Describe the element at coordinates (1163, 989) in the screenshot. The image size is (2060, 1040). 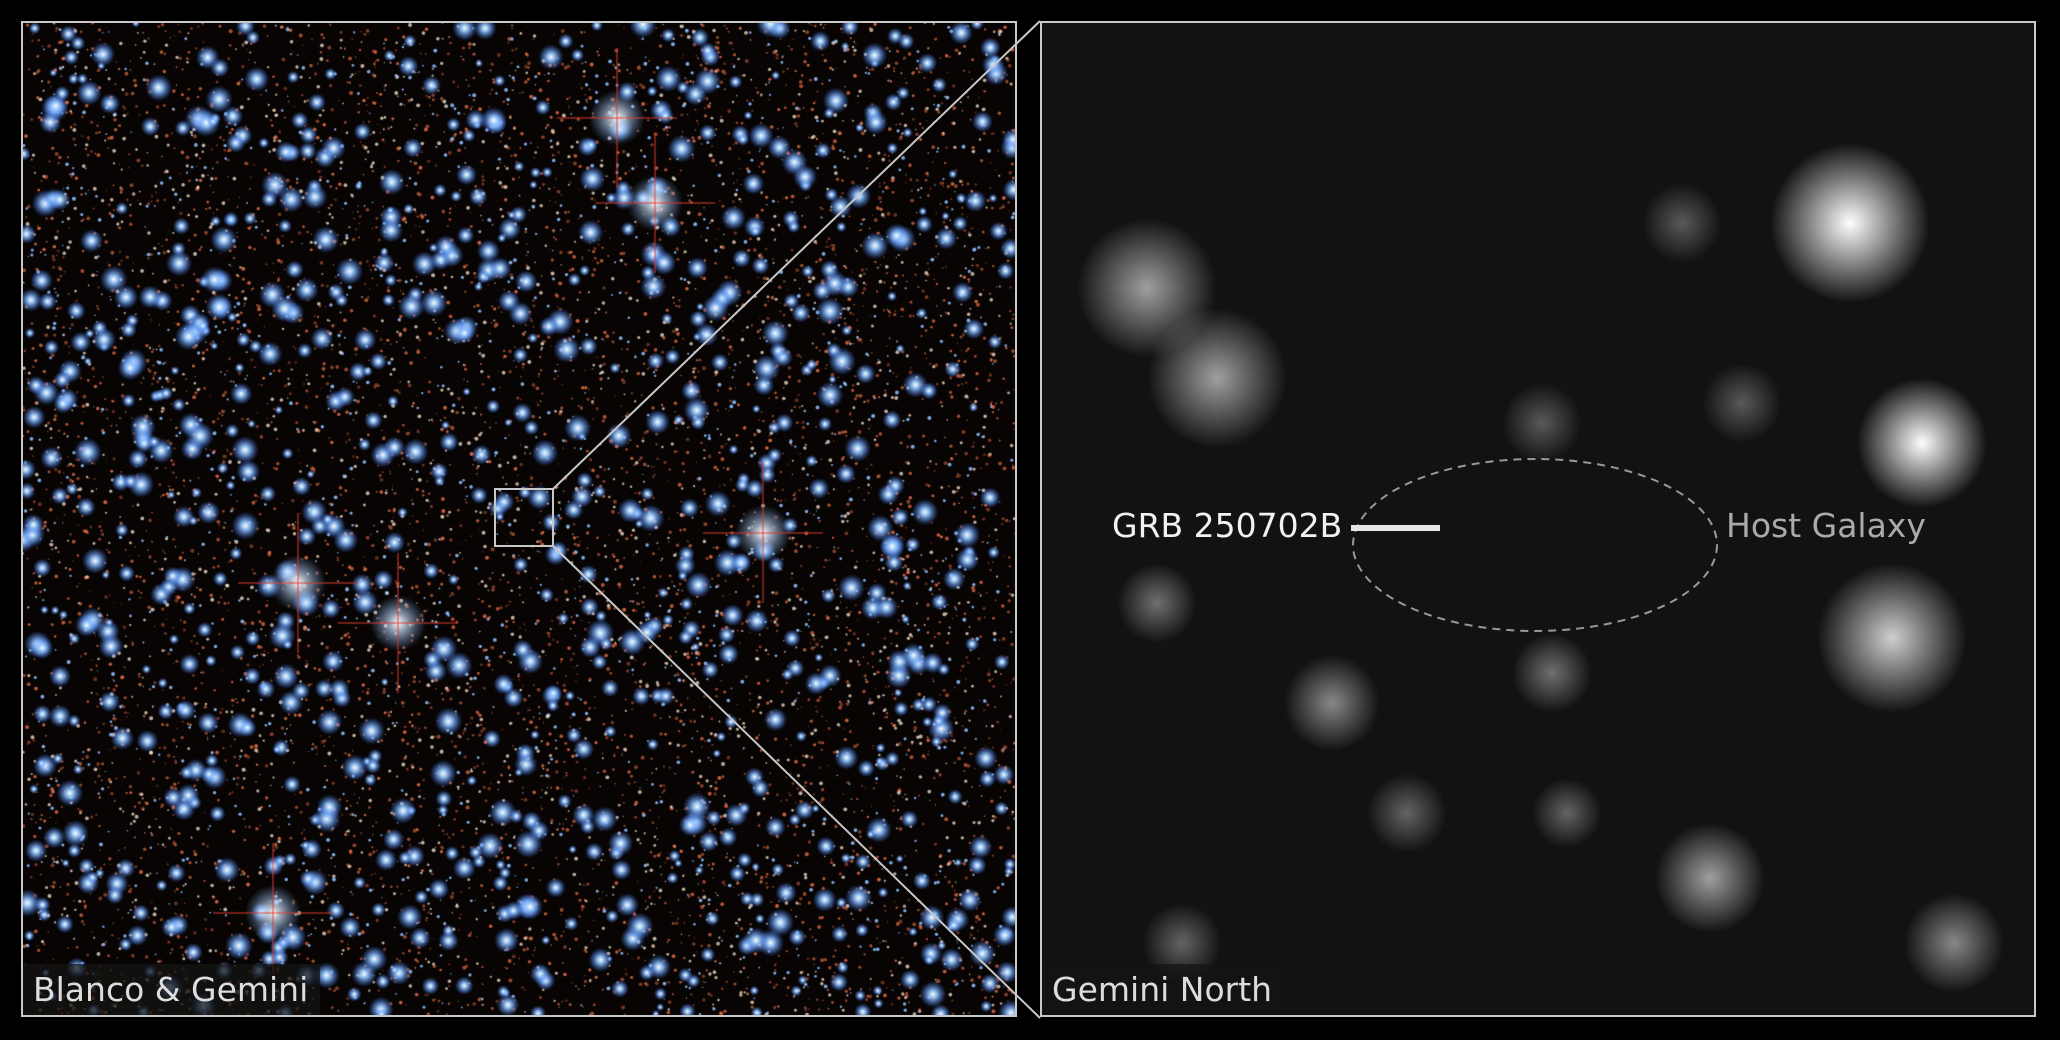
I see `right-panel-caption: Gemini North` at that location.